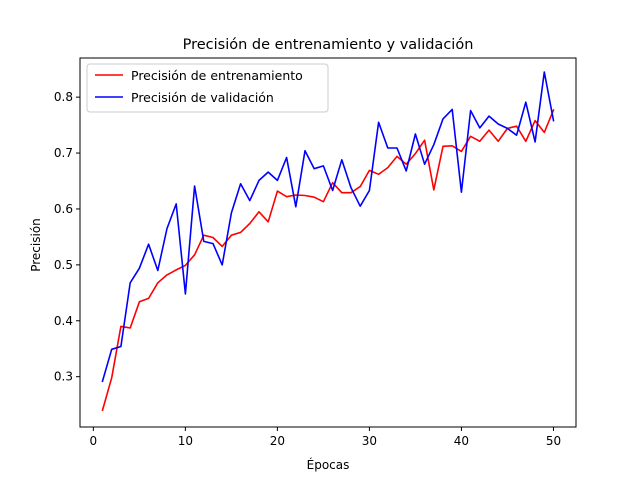 The height and width of the screenshot is (480, 640). What do you see at coordinates (63, 153) in the screenshot?
I see `y-tick-label: 0.7` at bounding box center [63, 153].